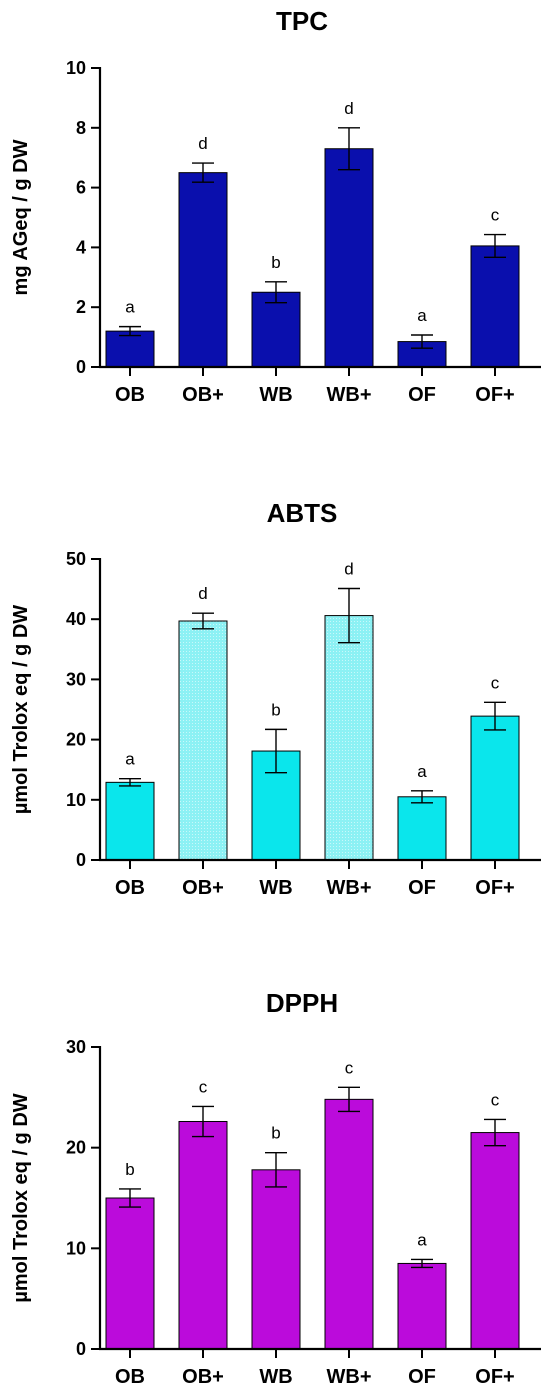 This screenshot has height=1399, width=550. I want to click on y-tick-label: 2, so click(81, 307).